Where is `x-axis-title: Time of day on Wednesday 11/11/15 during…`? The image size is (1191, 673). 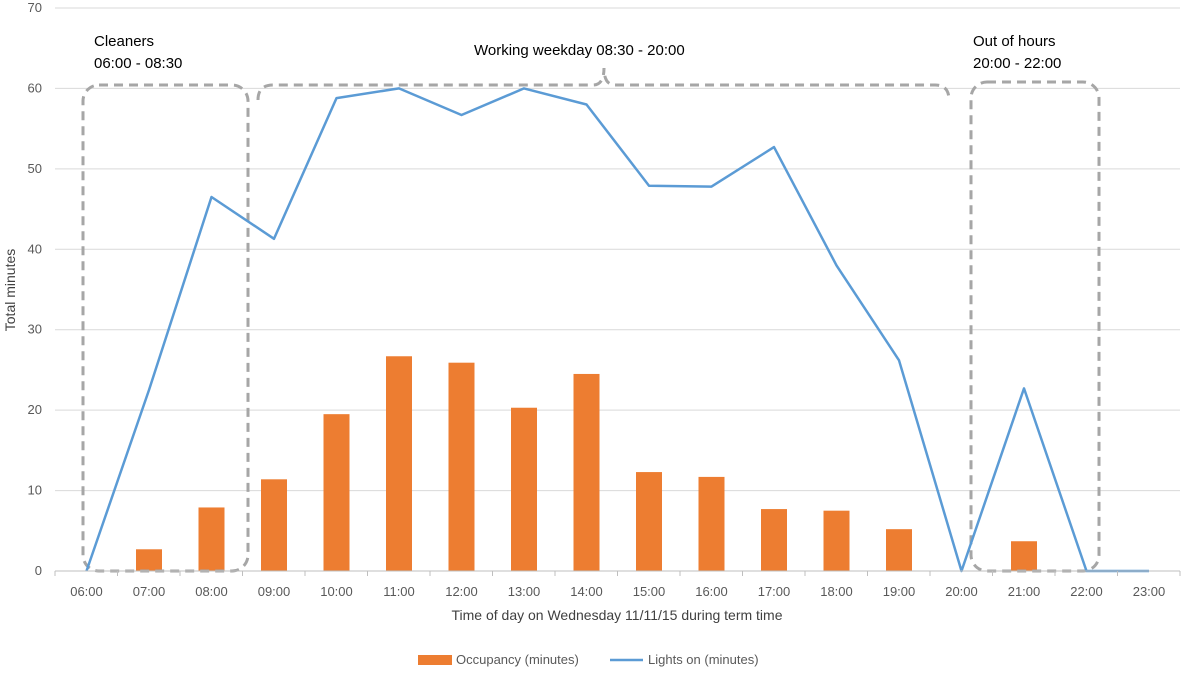 x-axis-title: Time of day on Wednesday 11/11/15 during… is located at coordinates (617, 615).